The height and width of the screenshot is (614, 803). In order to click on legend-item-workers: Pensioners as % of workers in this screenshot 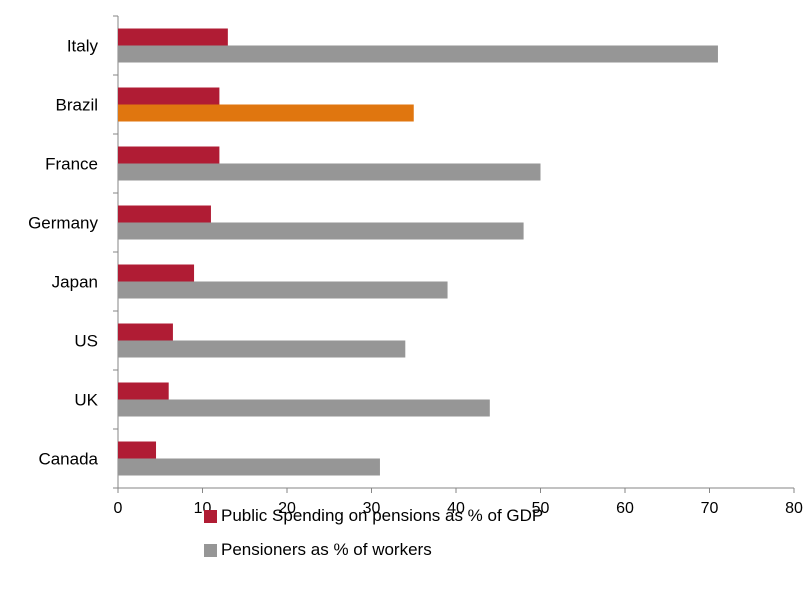, I will do `click(454, 550)`.